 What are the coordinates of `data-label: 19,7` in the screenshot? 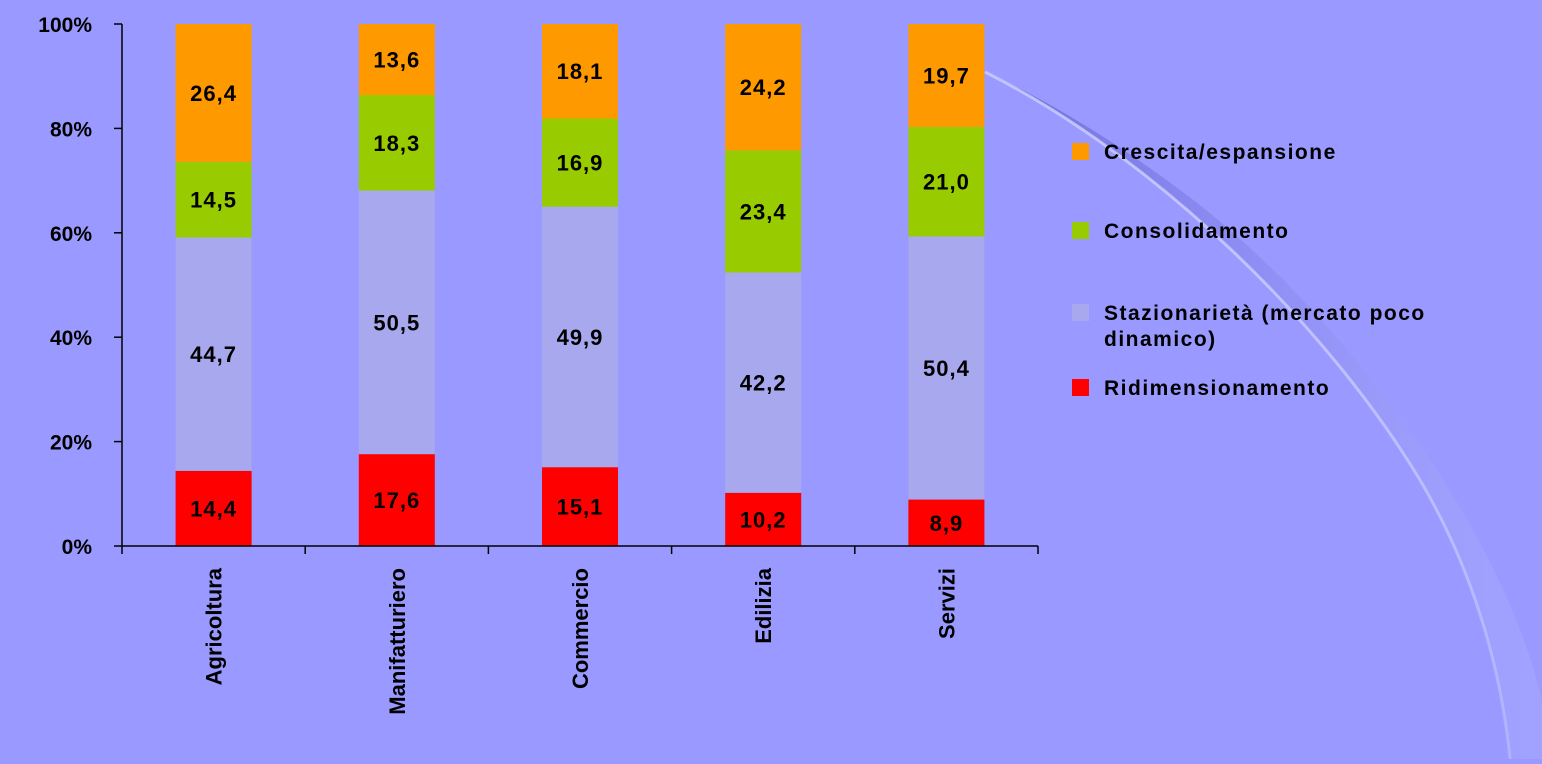 It's located at (946, 75).